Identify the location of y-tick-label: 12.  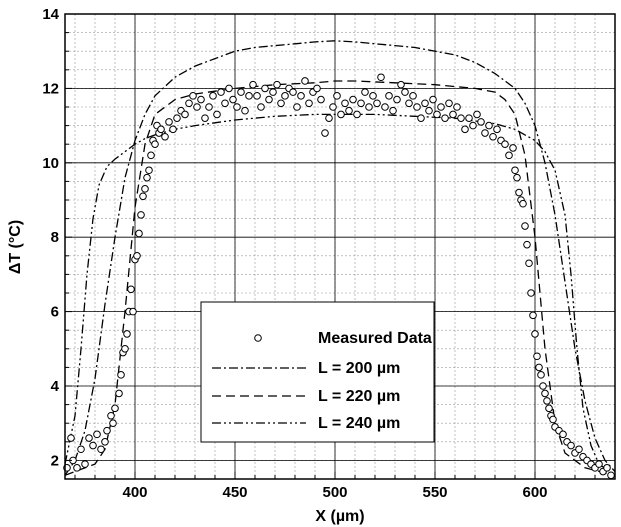
(50, 88).